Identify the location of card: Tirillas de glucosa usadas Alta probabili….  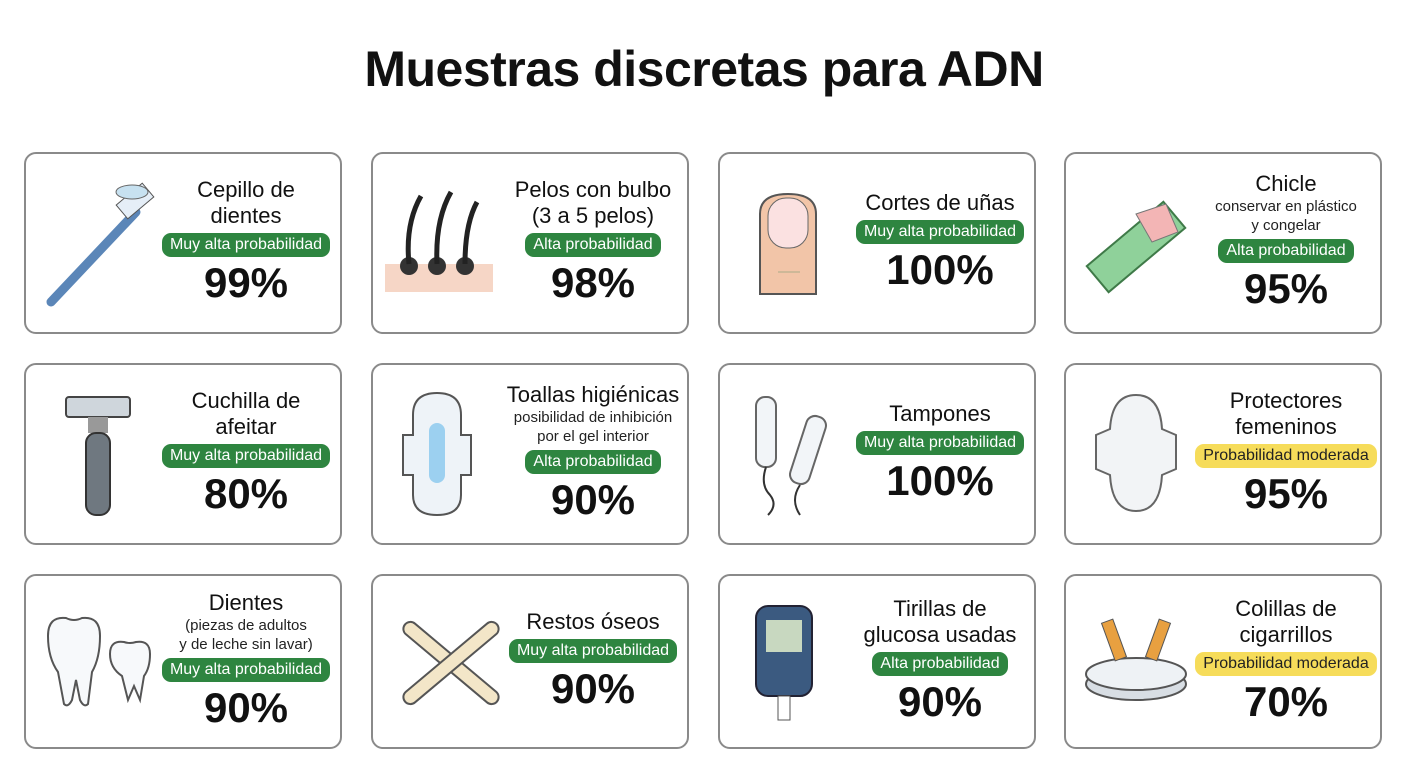
(877, 661).